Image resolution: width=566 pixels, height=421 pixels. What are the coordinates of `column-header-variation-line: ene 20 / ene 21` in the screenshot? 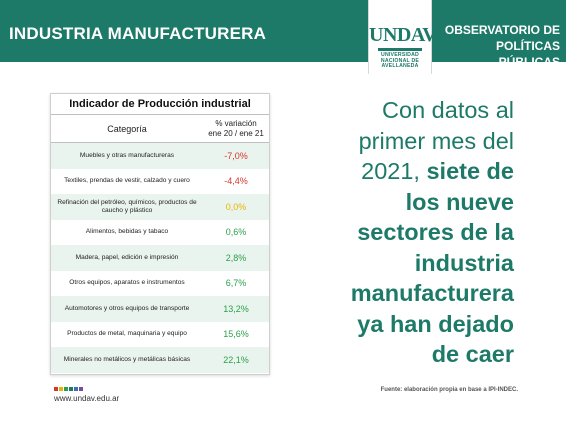 It's located at (236, 133).